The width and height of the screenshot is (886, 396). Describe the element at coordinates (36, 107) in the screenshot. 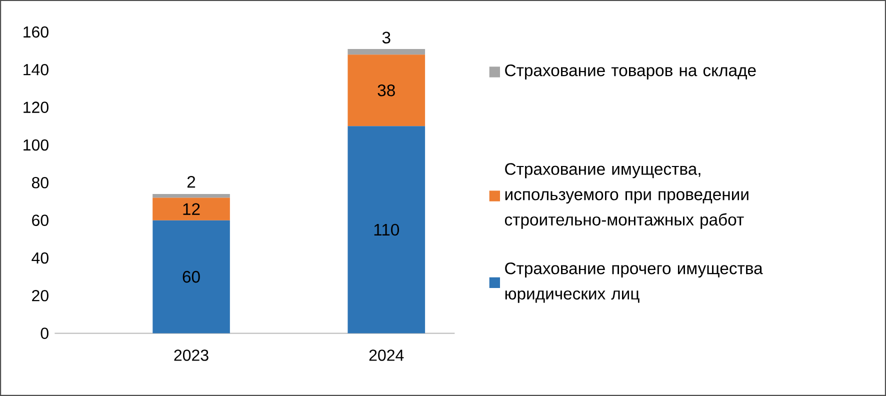

I see `y-tick-label: 120` at that location.